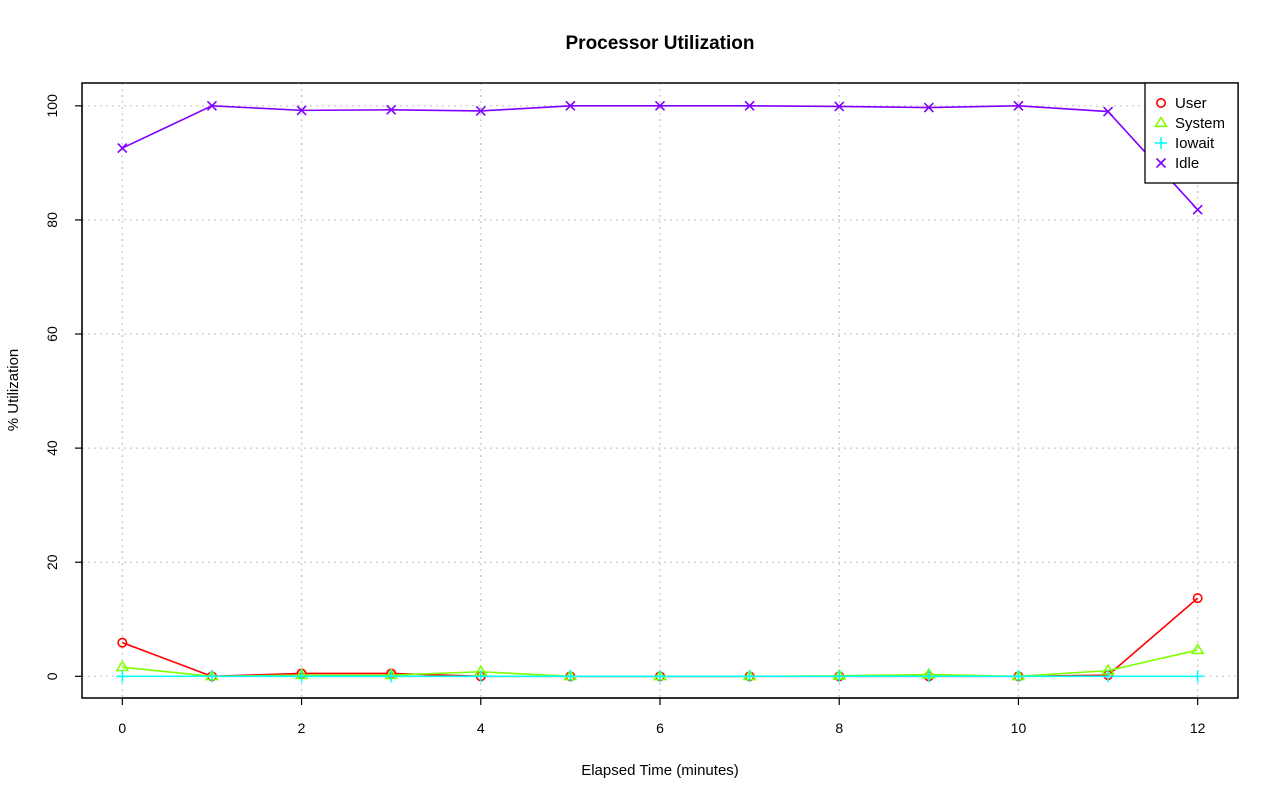  What do you see at coordinates (13, 390) in the screenshot?
I see `y-axis-label: % Utilization` at bounding box center [13, 390].